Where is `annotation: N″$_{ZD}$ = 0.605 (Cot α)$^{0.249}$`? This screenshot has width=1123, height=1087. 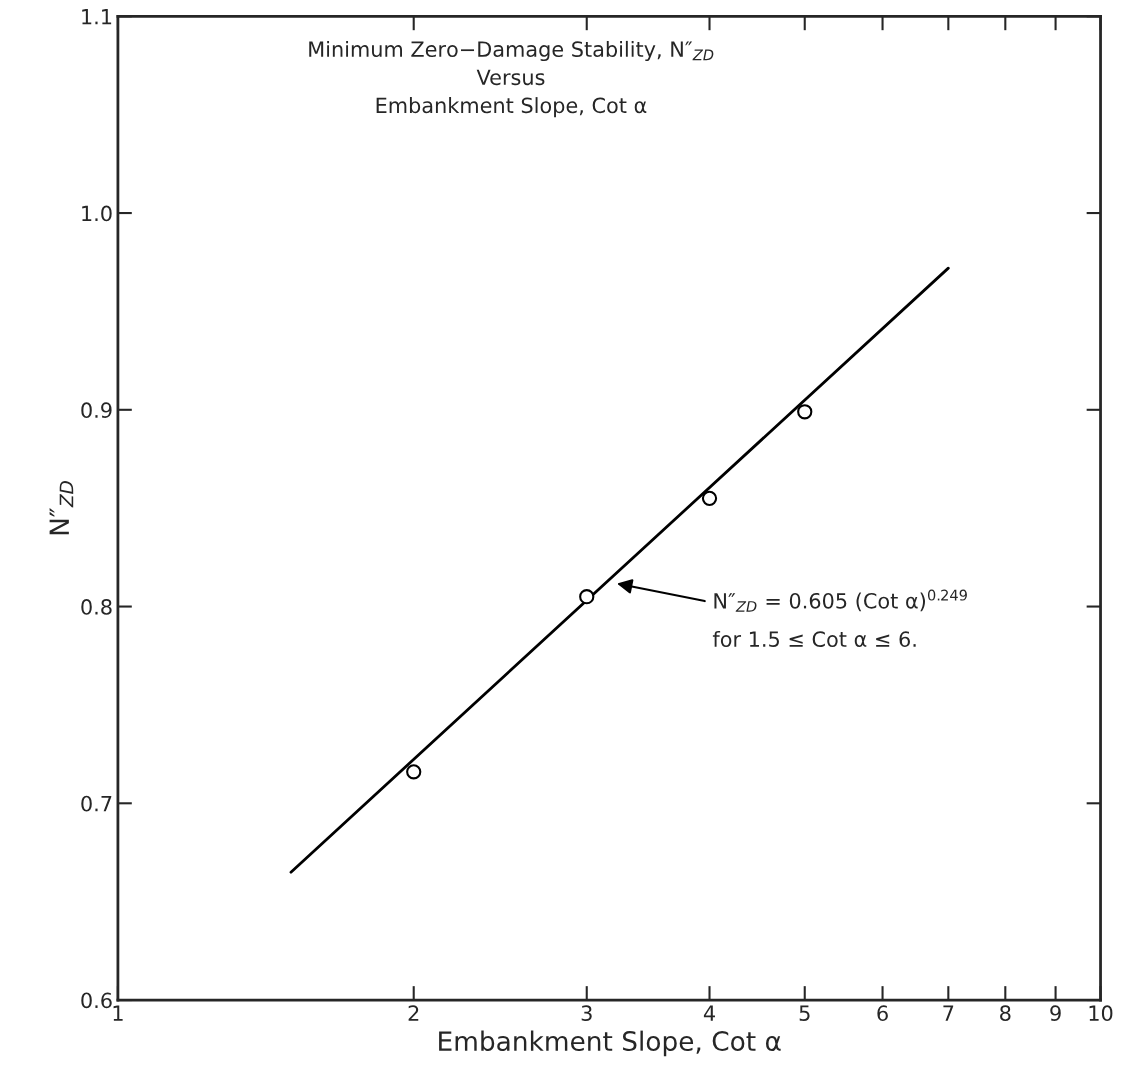 annotation: N″$_{ZD}$ = 0.605 (Cot α)$^{0.249}$ is located at coordinates (840, 600).